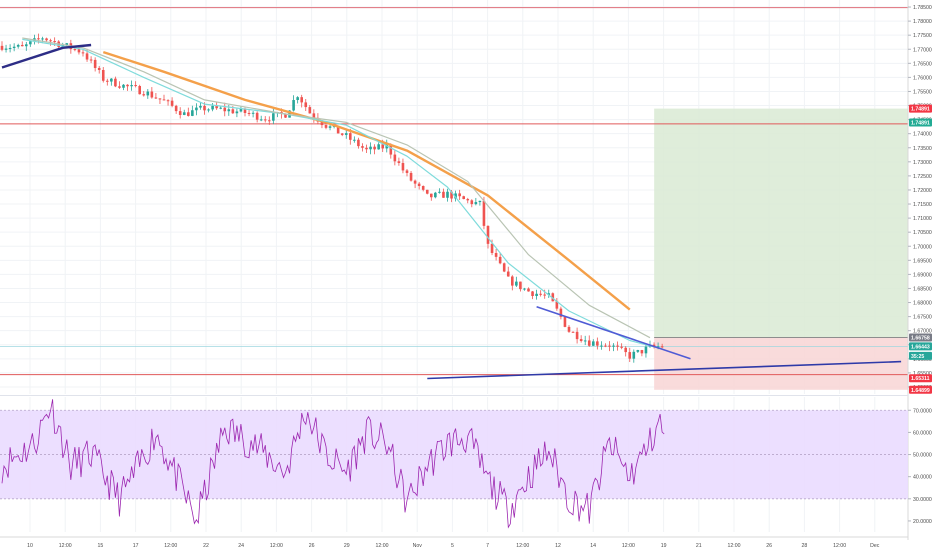  Describe the element at coordinates (922, 135) in the screenshot. I see `price-axis-label: 1.74000` at that location.